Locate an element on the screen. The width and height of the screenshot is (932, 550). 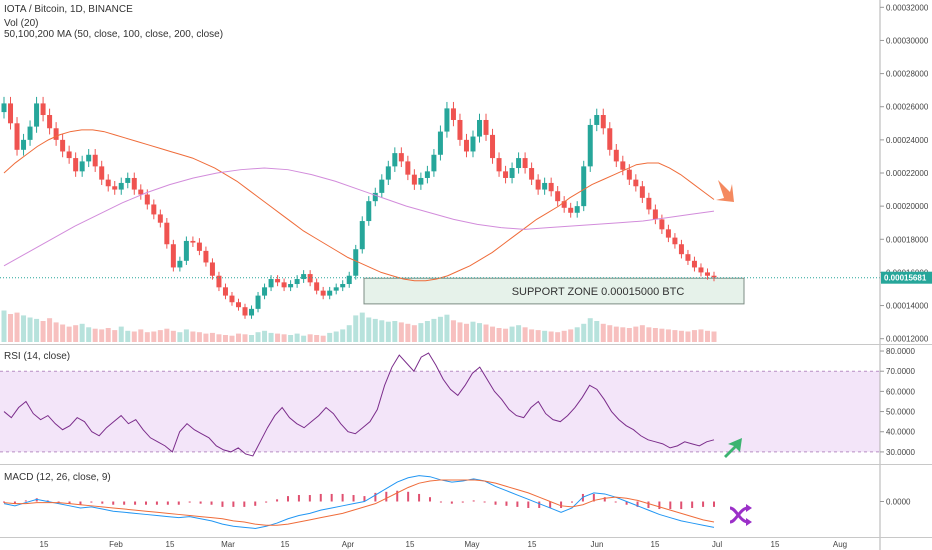
crossover-icon is located at coordinates (740, 515).